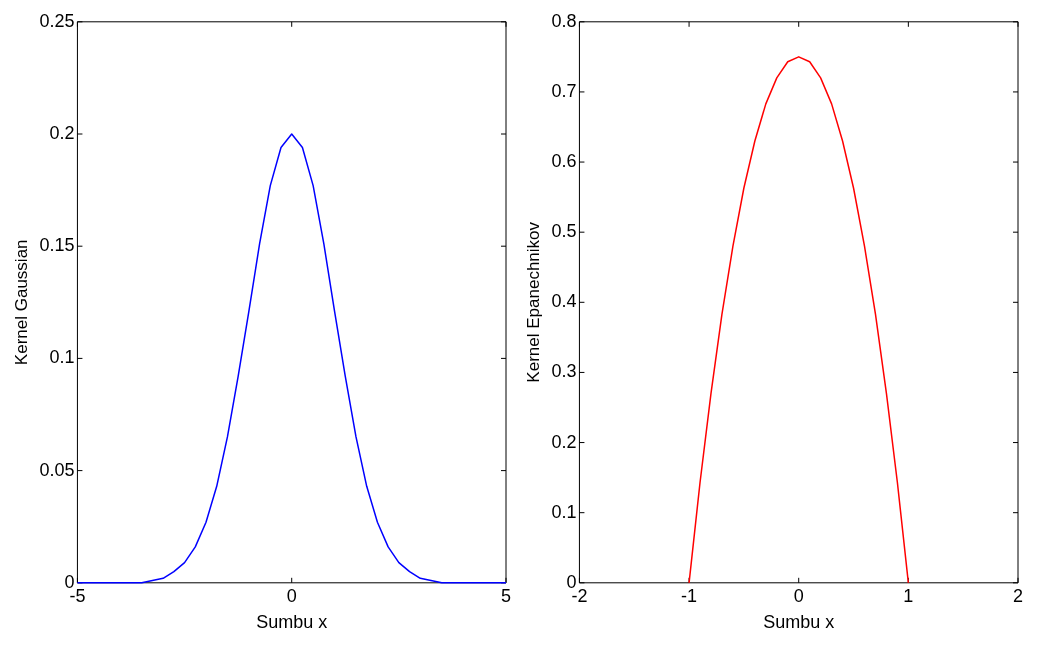 The height and width of the screenshot is (646, 1040). I want to click on y-tick-label: 0.6, so click(564, 161).